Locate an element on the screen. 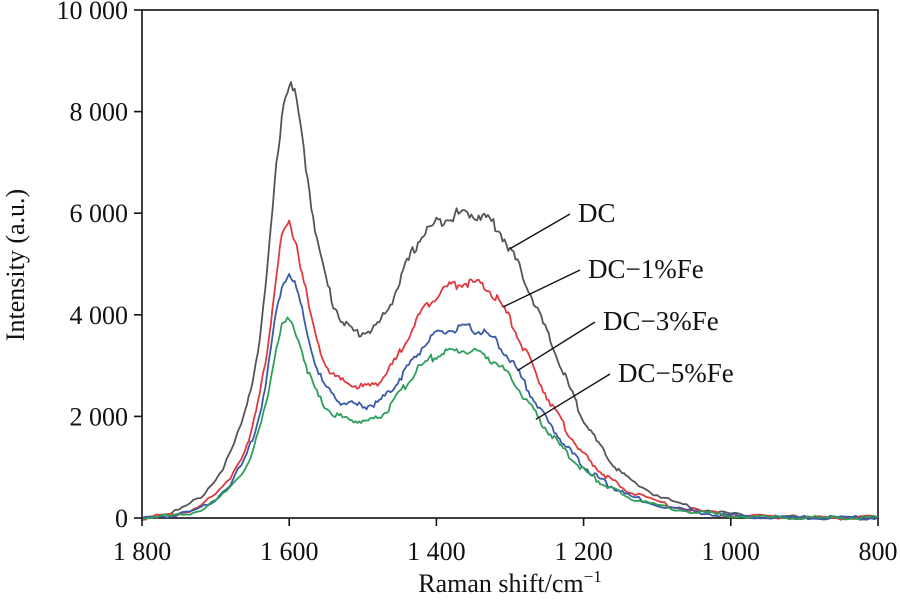 Image resolution: width=900 pixels, height=601 pixels. series-label: DC−5%Fe is located at coordinates (676, 373).